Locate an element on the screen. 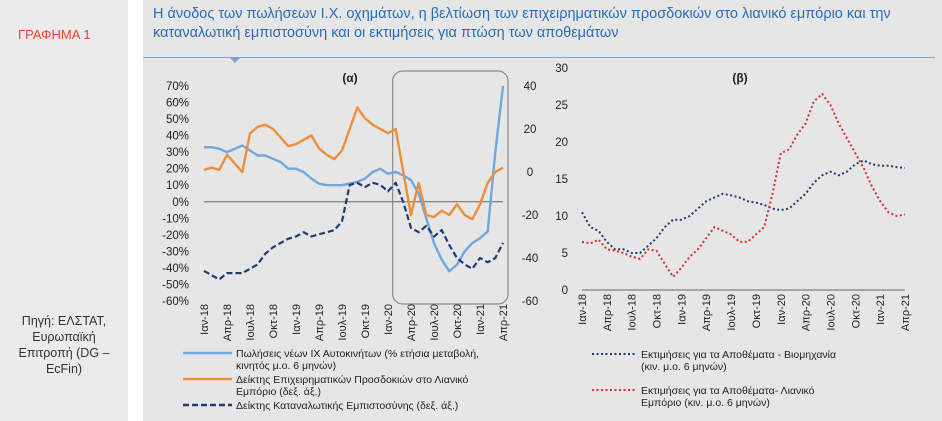  y-left-tick-label: -60% is located at coordinates (175, 302).